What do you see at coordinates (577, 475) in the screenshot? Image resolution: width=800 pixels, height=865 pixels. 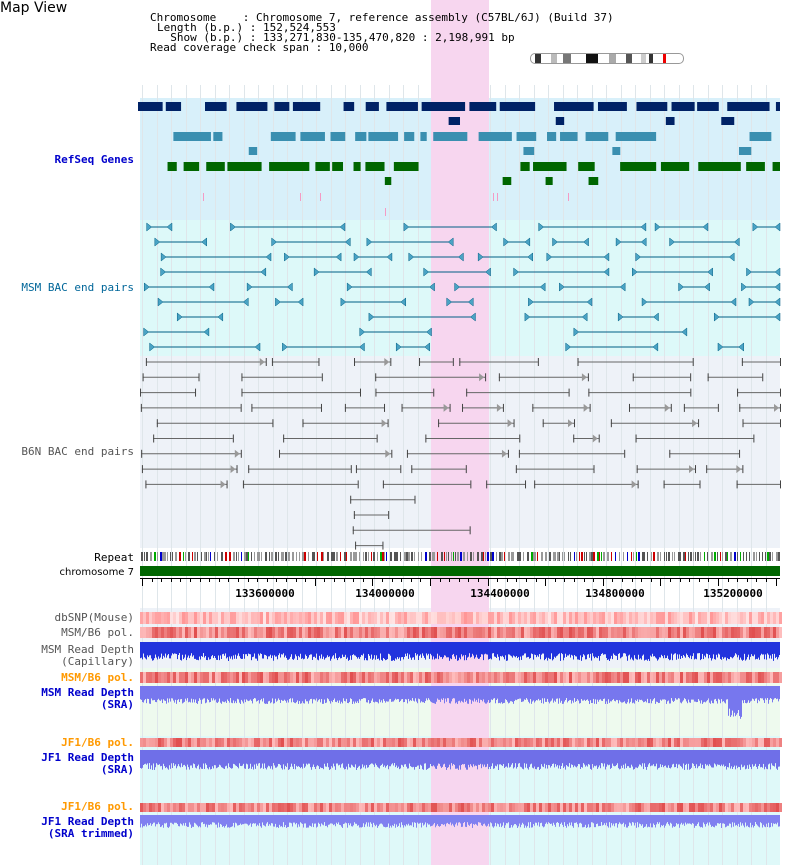 I see `grid-line` at bounding box center [577, 475].